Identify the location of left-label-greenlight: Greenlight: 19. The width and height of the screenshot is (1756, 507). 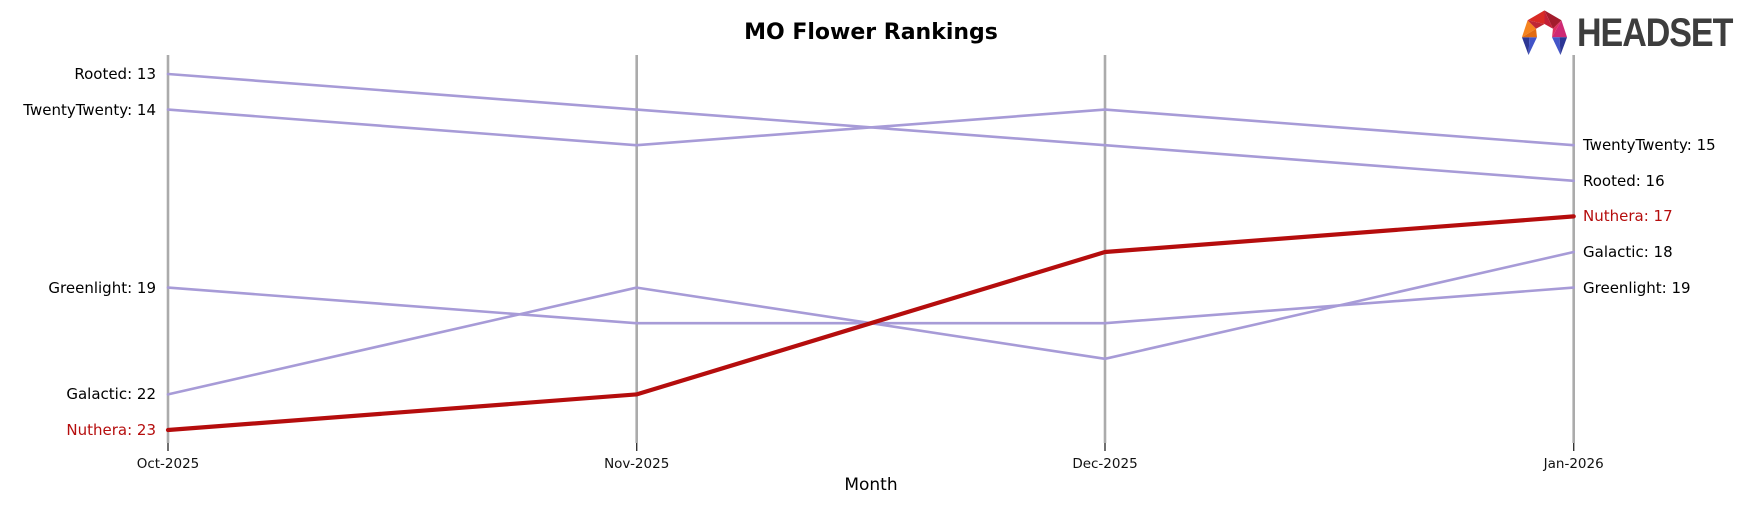
(102, 287).